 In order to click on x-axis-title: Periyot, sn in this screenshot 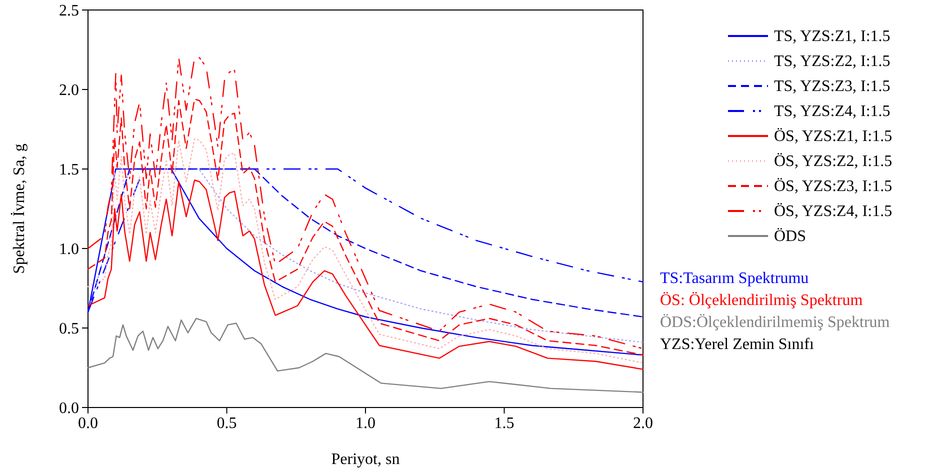, I will do `click(365, 459)`.